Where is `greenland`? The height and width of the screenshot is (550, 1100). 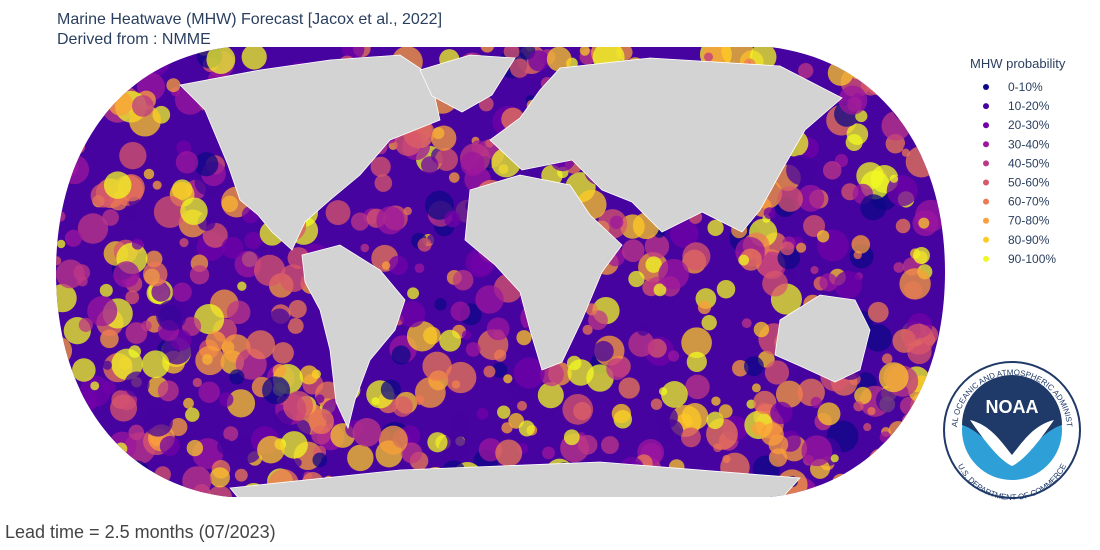 greenland is located at coordinates (467, 83).